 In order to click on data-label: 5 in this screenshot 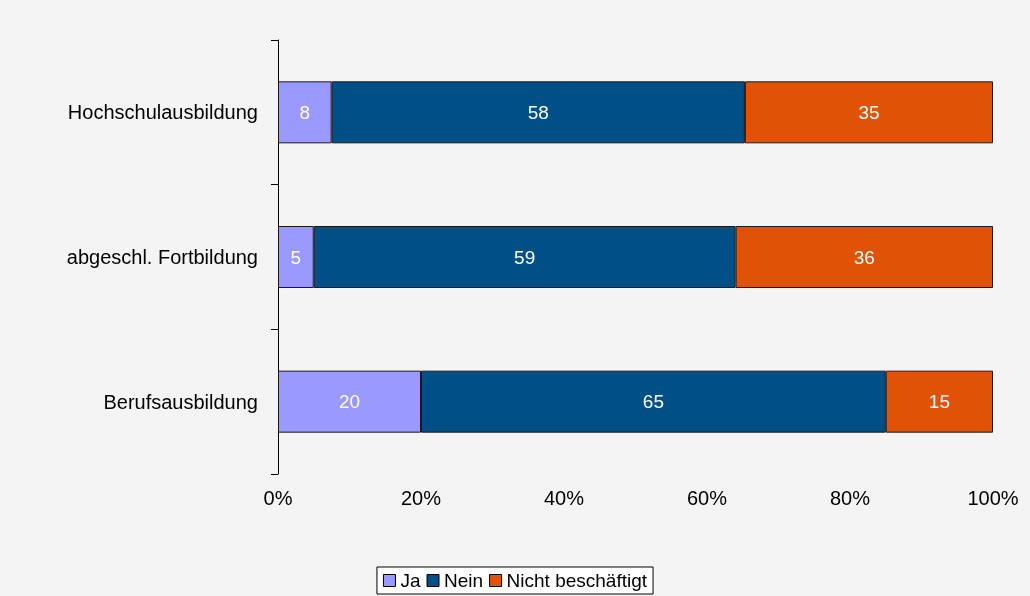, I will do `click(296, 257)`.